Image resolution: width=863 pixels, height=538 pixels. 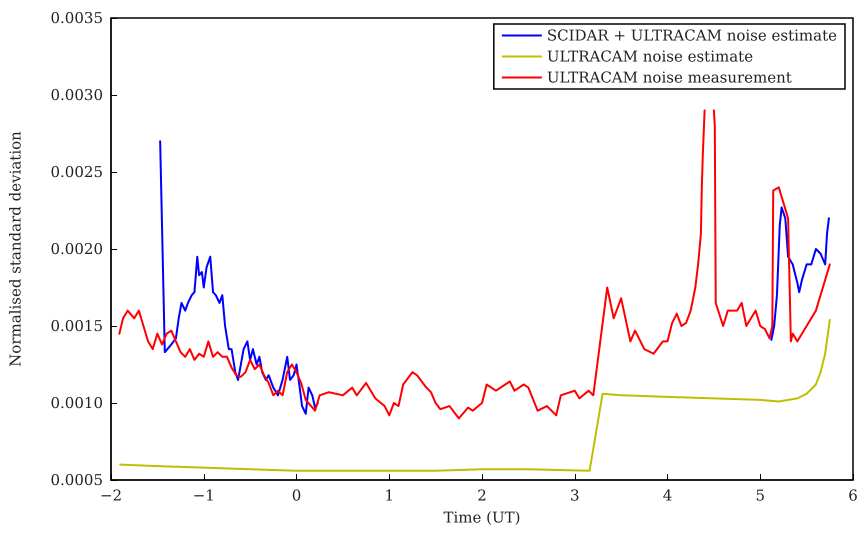 What do you see at coordinates (76, 480) in the screenshot?
I see `y-tick-label: 0.0005` at bounding box center [76, 480].